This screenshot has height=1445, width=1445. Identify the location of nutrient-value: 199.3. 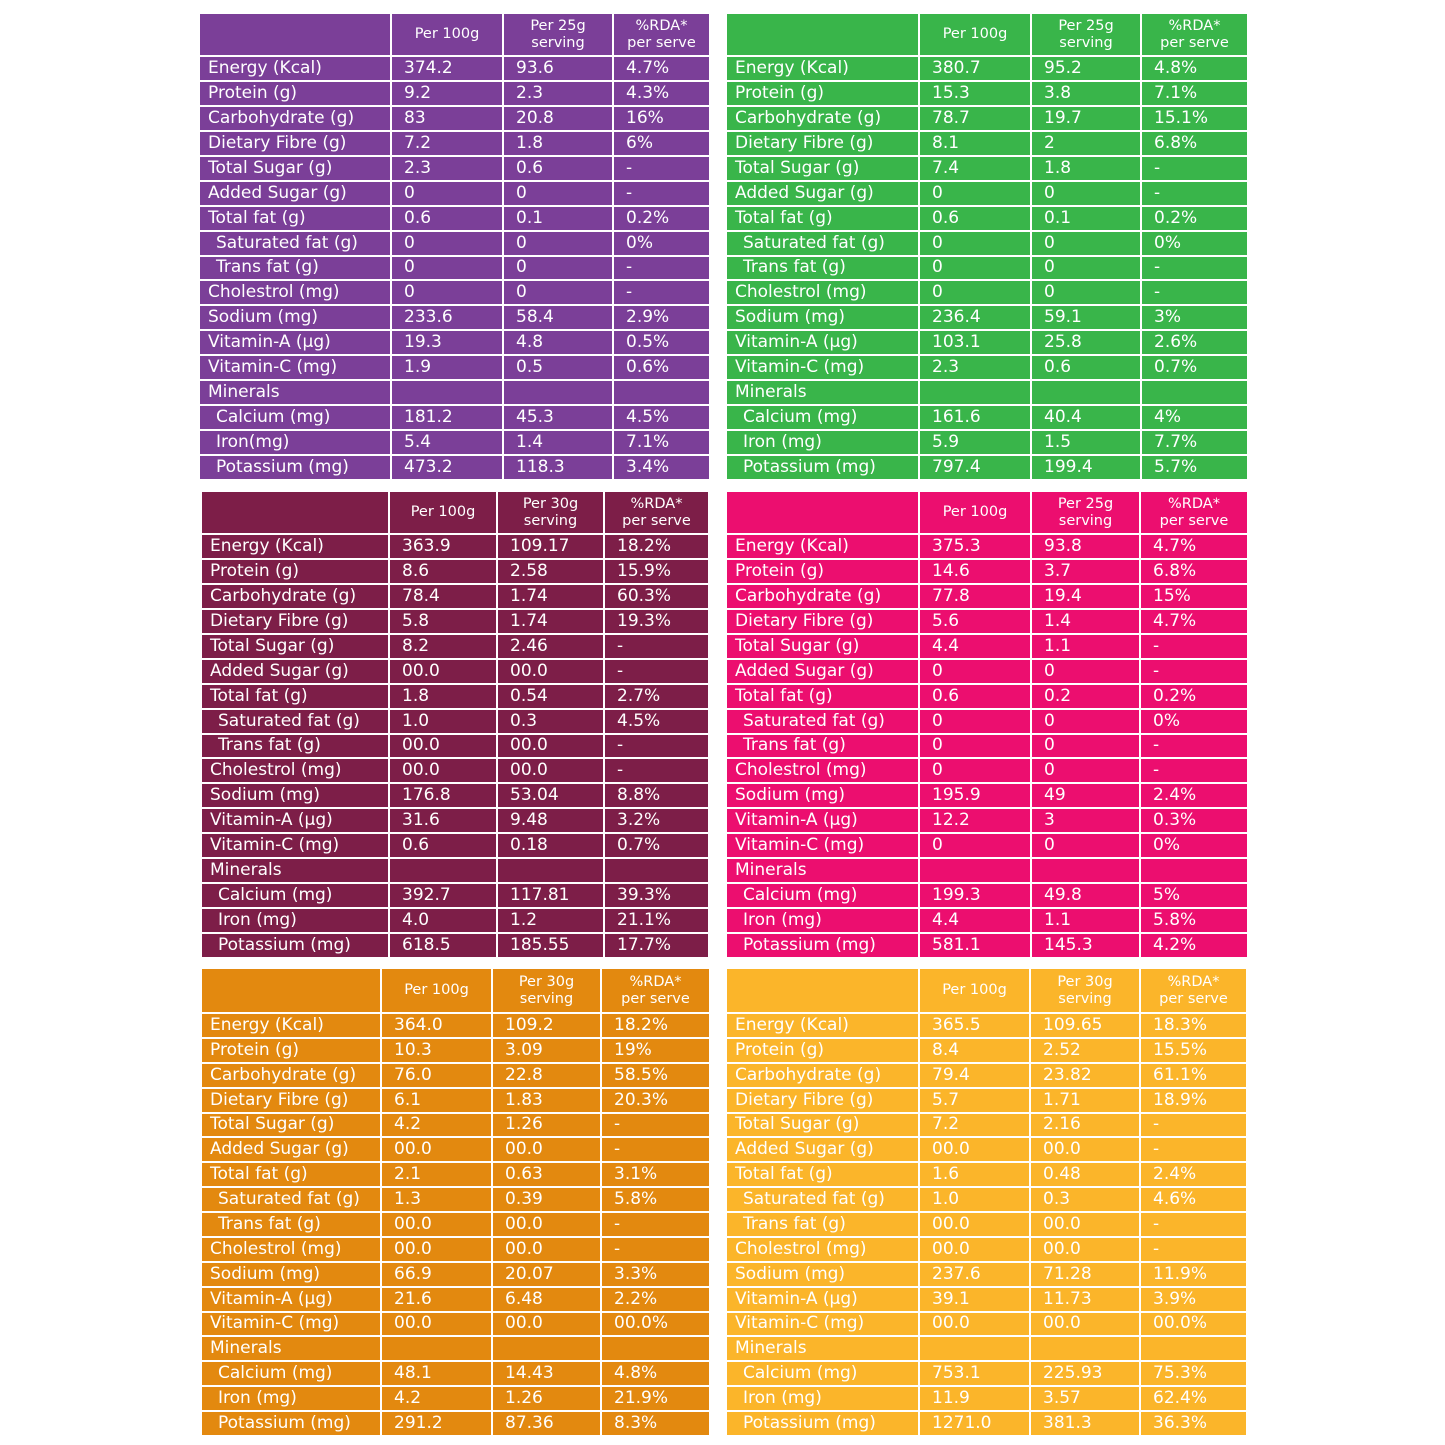
(975, 896).